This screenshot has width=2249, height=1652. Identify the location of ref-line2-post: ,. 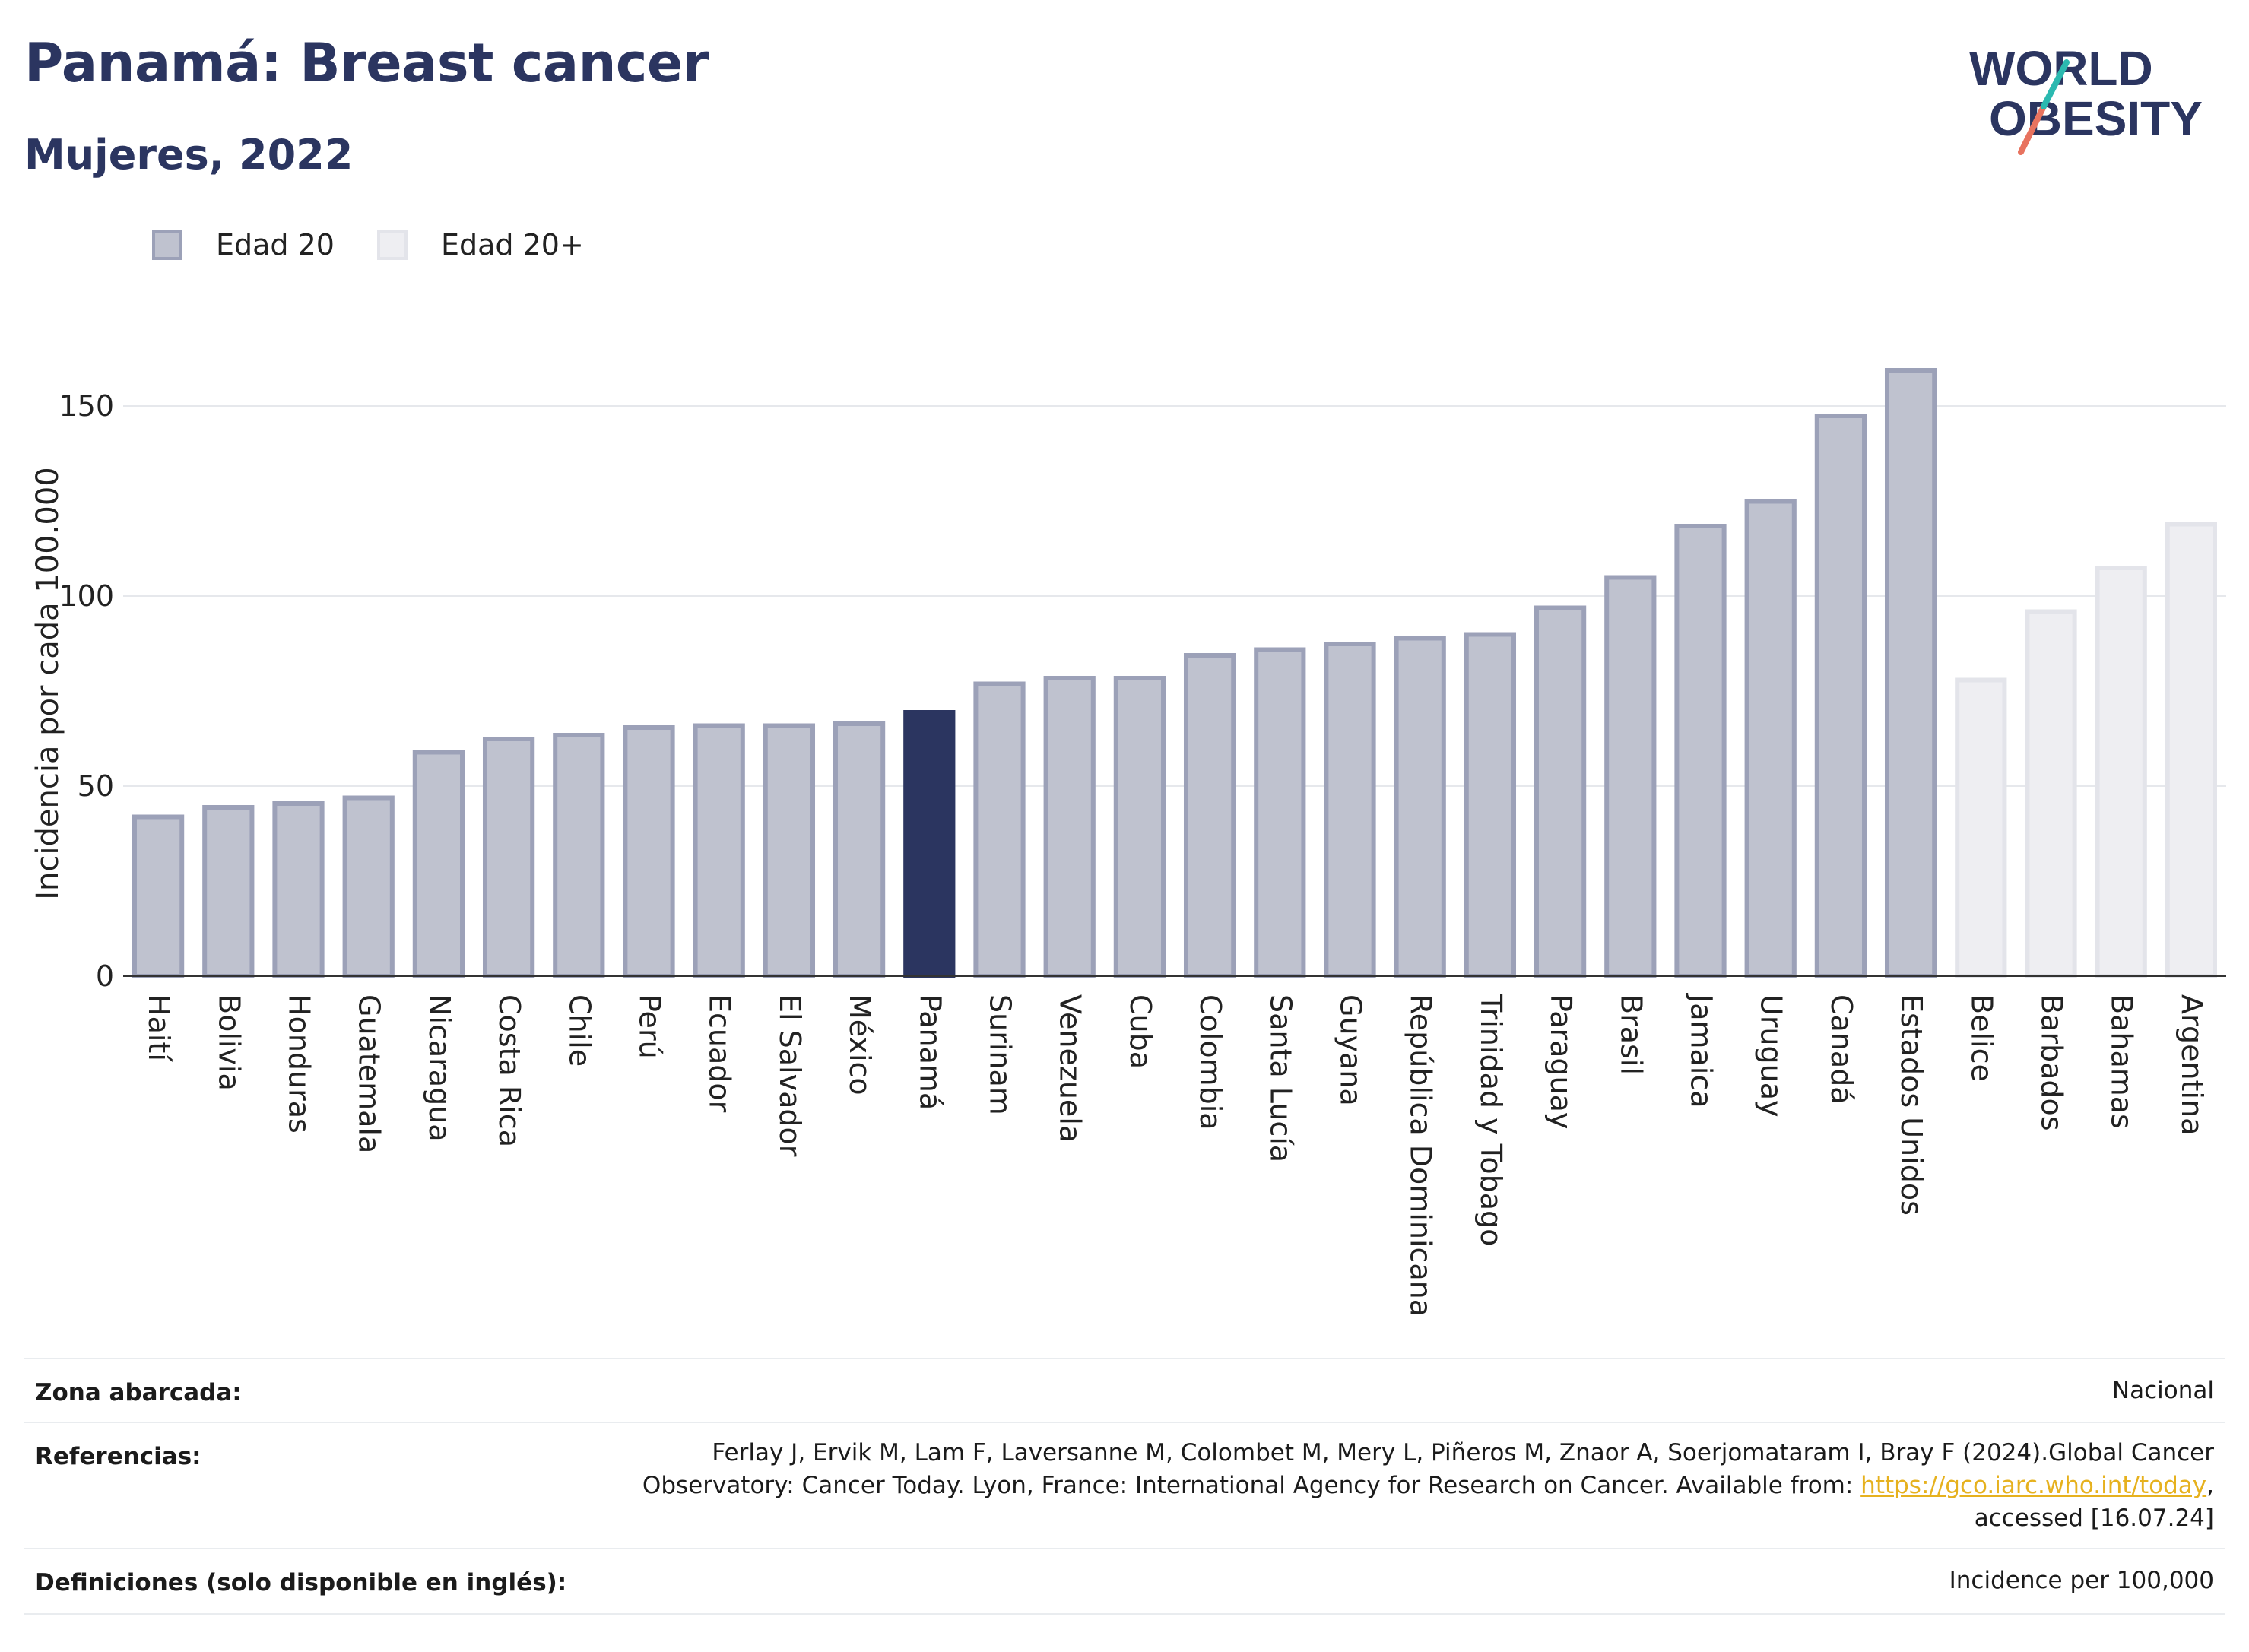
(2210, 1485).